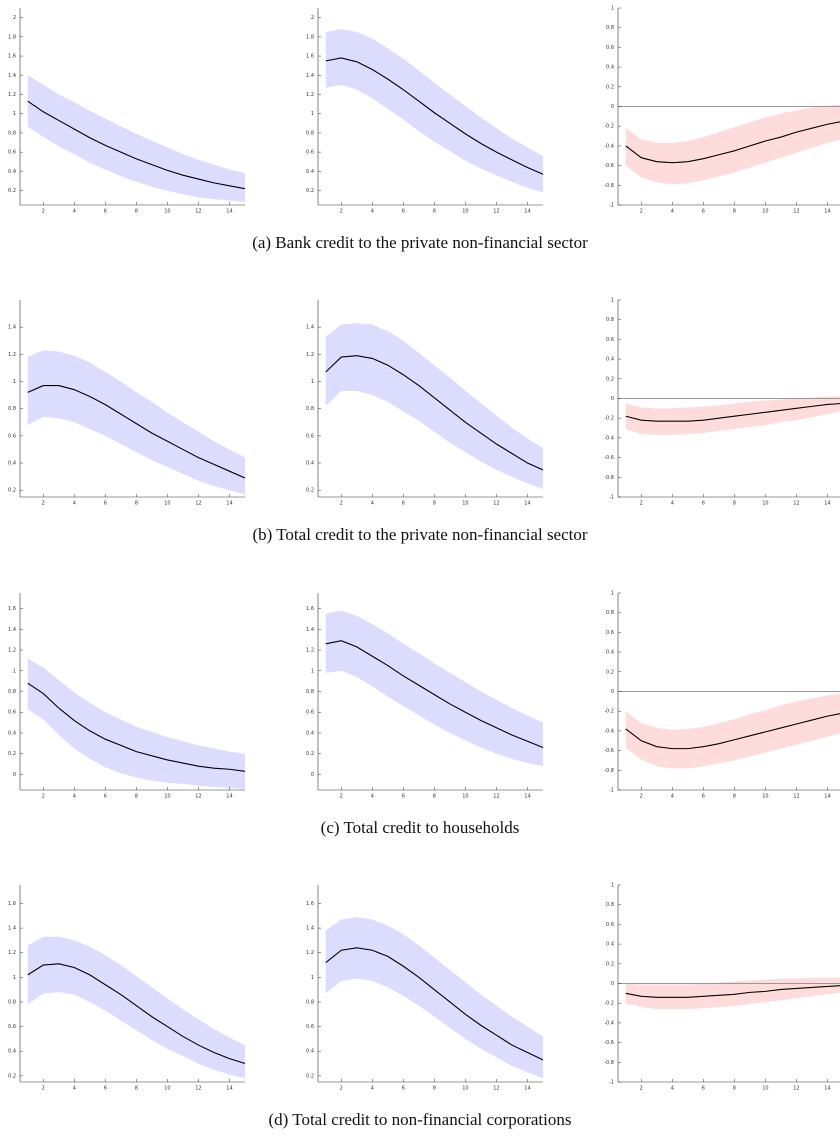 The image size is (840, 1142). What do you see at coordinates (610, 87) in the screenshot?
I see `y-tick-label: 0.2` at bounding box center [610, 87].